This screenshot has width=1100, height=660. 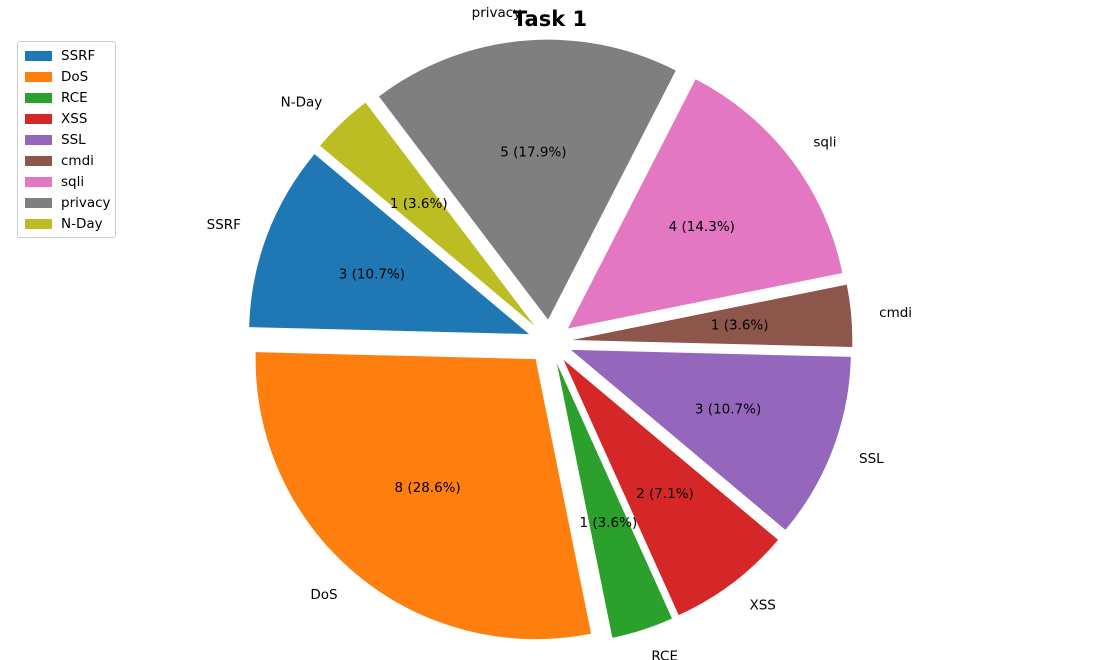 I want to click on legend-item-ssrf: SSRF, so click(x=66, y=55).